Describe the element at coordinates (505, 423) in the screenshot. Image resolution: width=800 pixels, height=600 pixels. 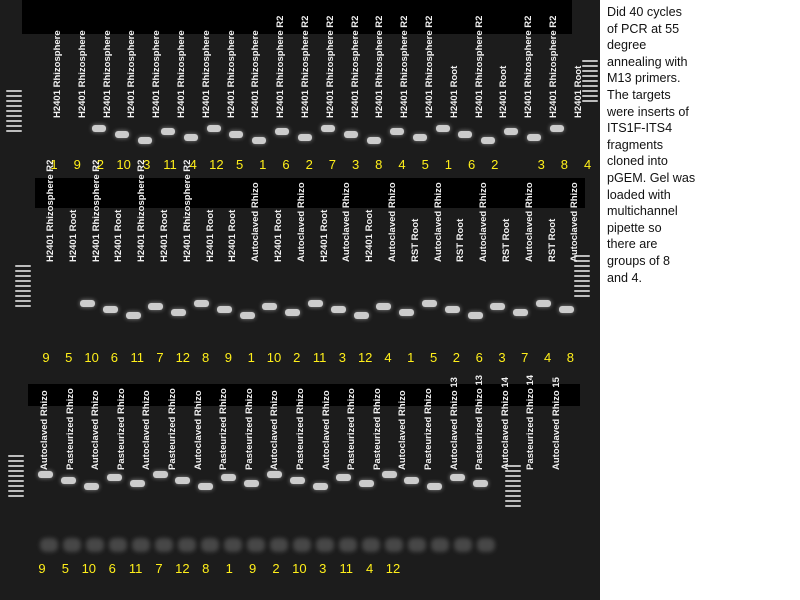
I see `lane-label: Autoclaved Rhizo 14` at that location.